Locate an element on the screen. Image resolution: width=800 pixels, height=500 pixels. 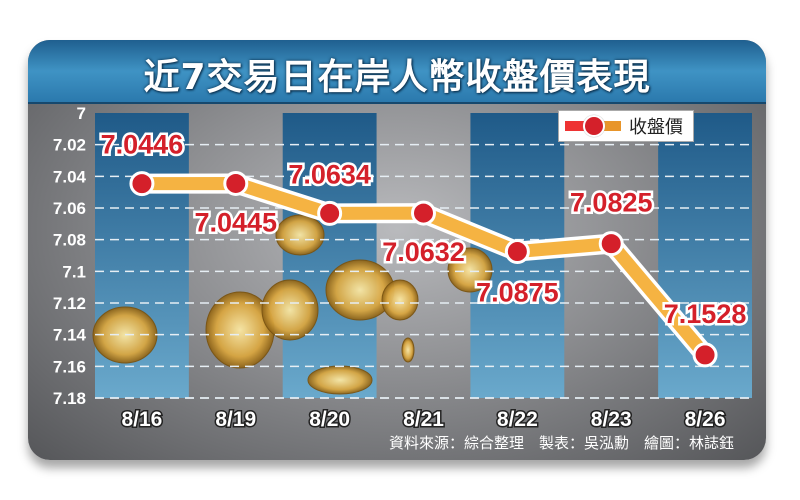
title-bar: 近7交易日在岸人幣收盤價表現 is located at coordinates (397, 72).